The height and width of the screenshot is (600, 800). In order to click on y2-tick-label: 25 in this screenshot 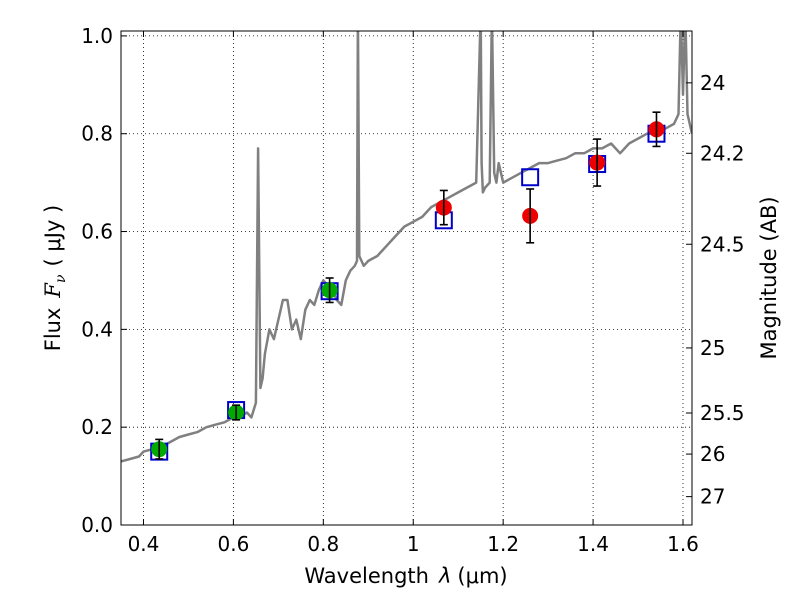, I will do `click(712, 348)`.